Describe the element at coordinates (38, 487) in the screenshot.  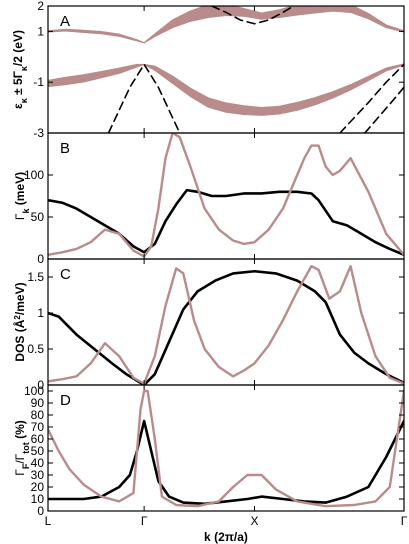
I see `ytick-label: 20` at that location.